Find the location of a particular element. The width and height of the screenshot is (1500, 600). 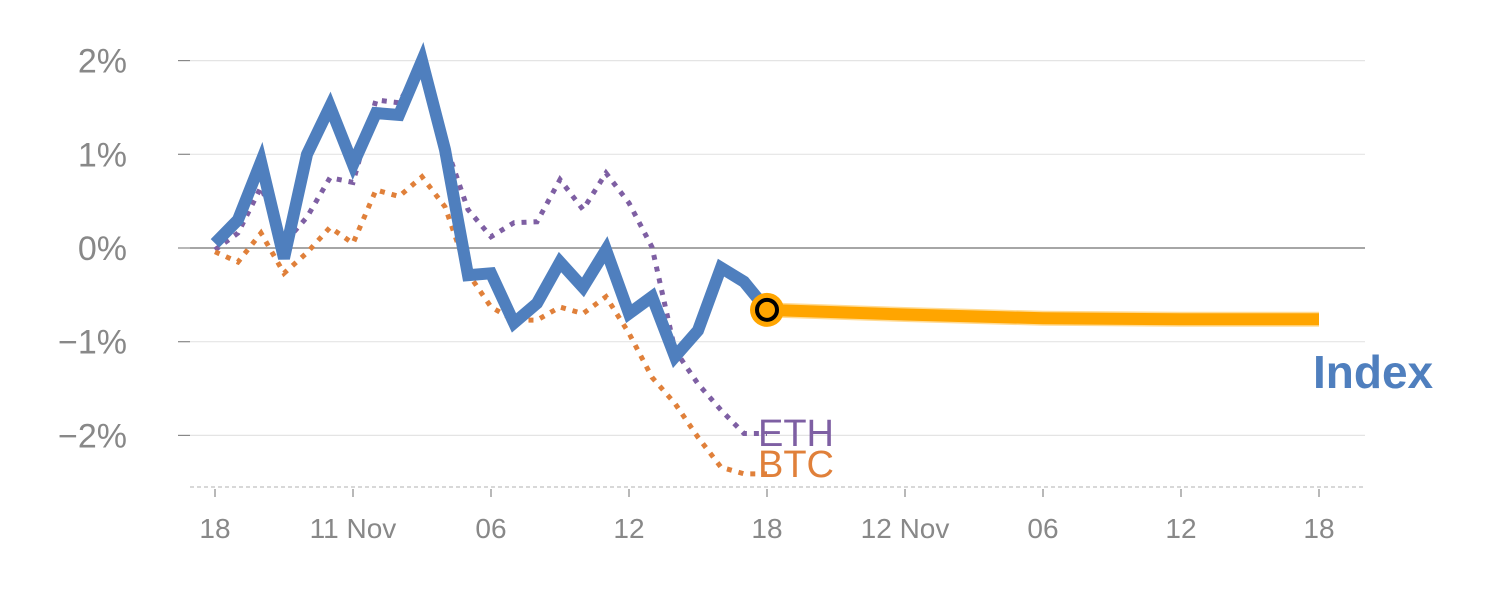

current-value-marker-ring is located at coordinates (767, 309).